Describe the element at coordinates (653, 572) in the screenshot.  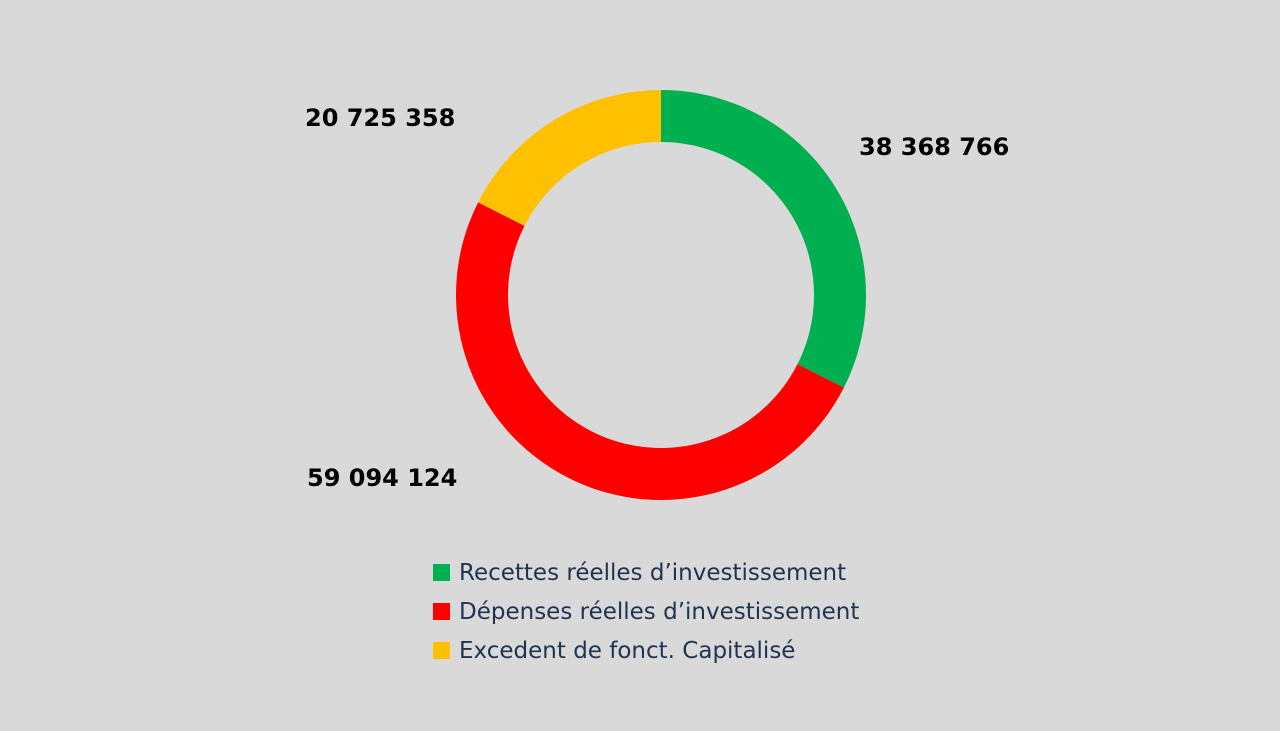
I see `legend-label-recettes: Recettes réelles d’investissement` at that location.